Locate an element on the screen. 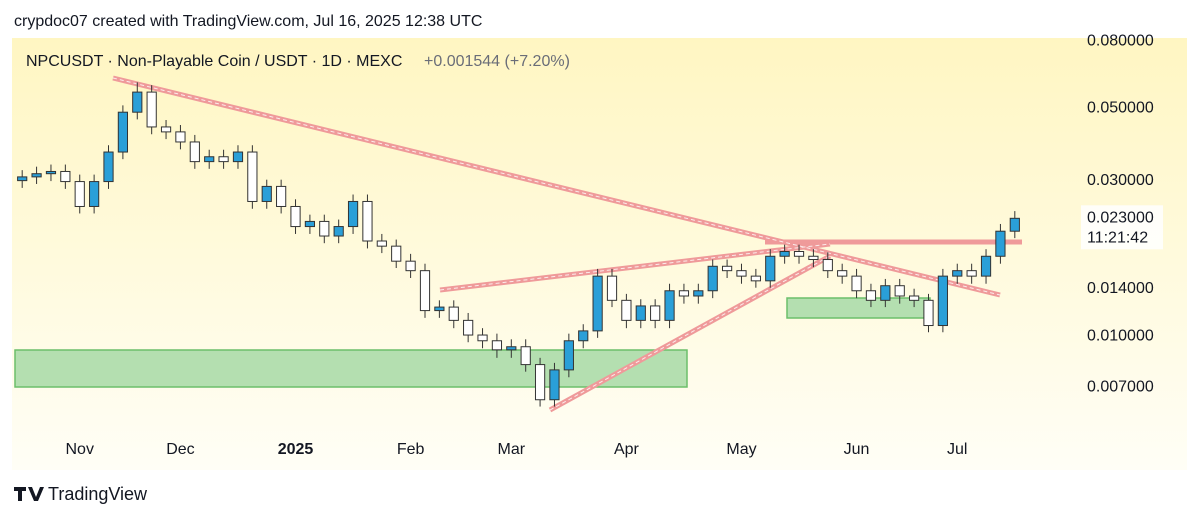 The image size is (1199, 521). x-tick-label: May is located at coordinates (741, 449).